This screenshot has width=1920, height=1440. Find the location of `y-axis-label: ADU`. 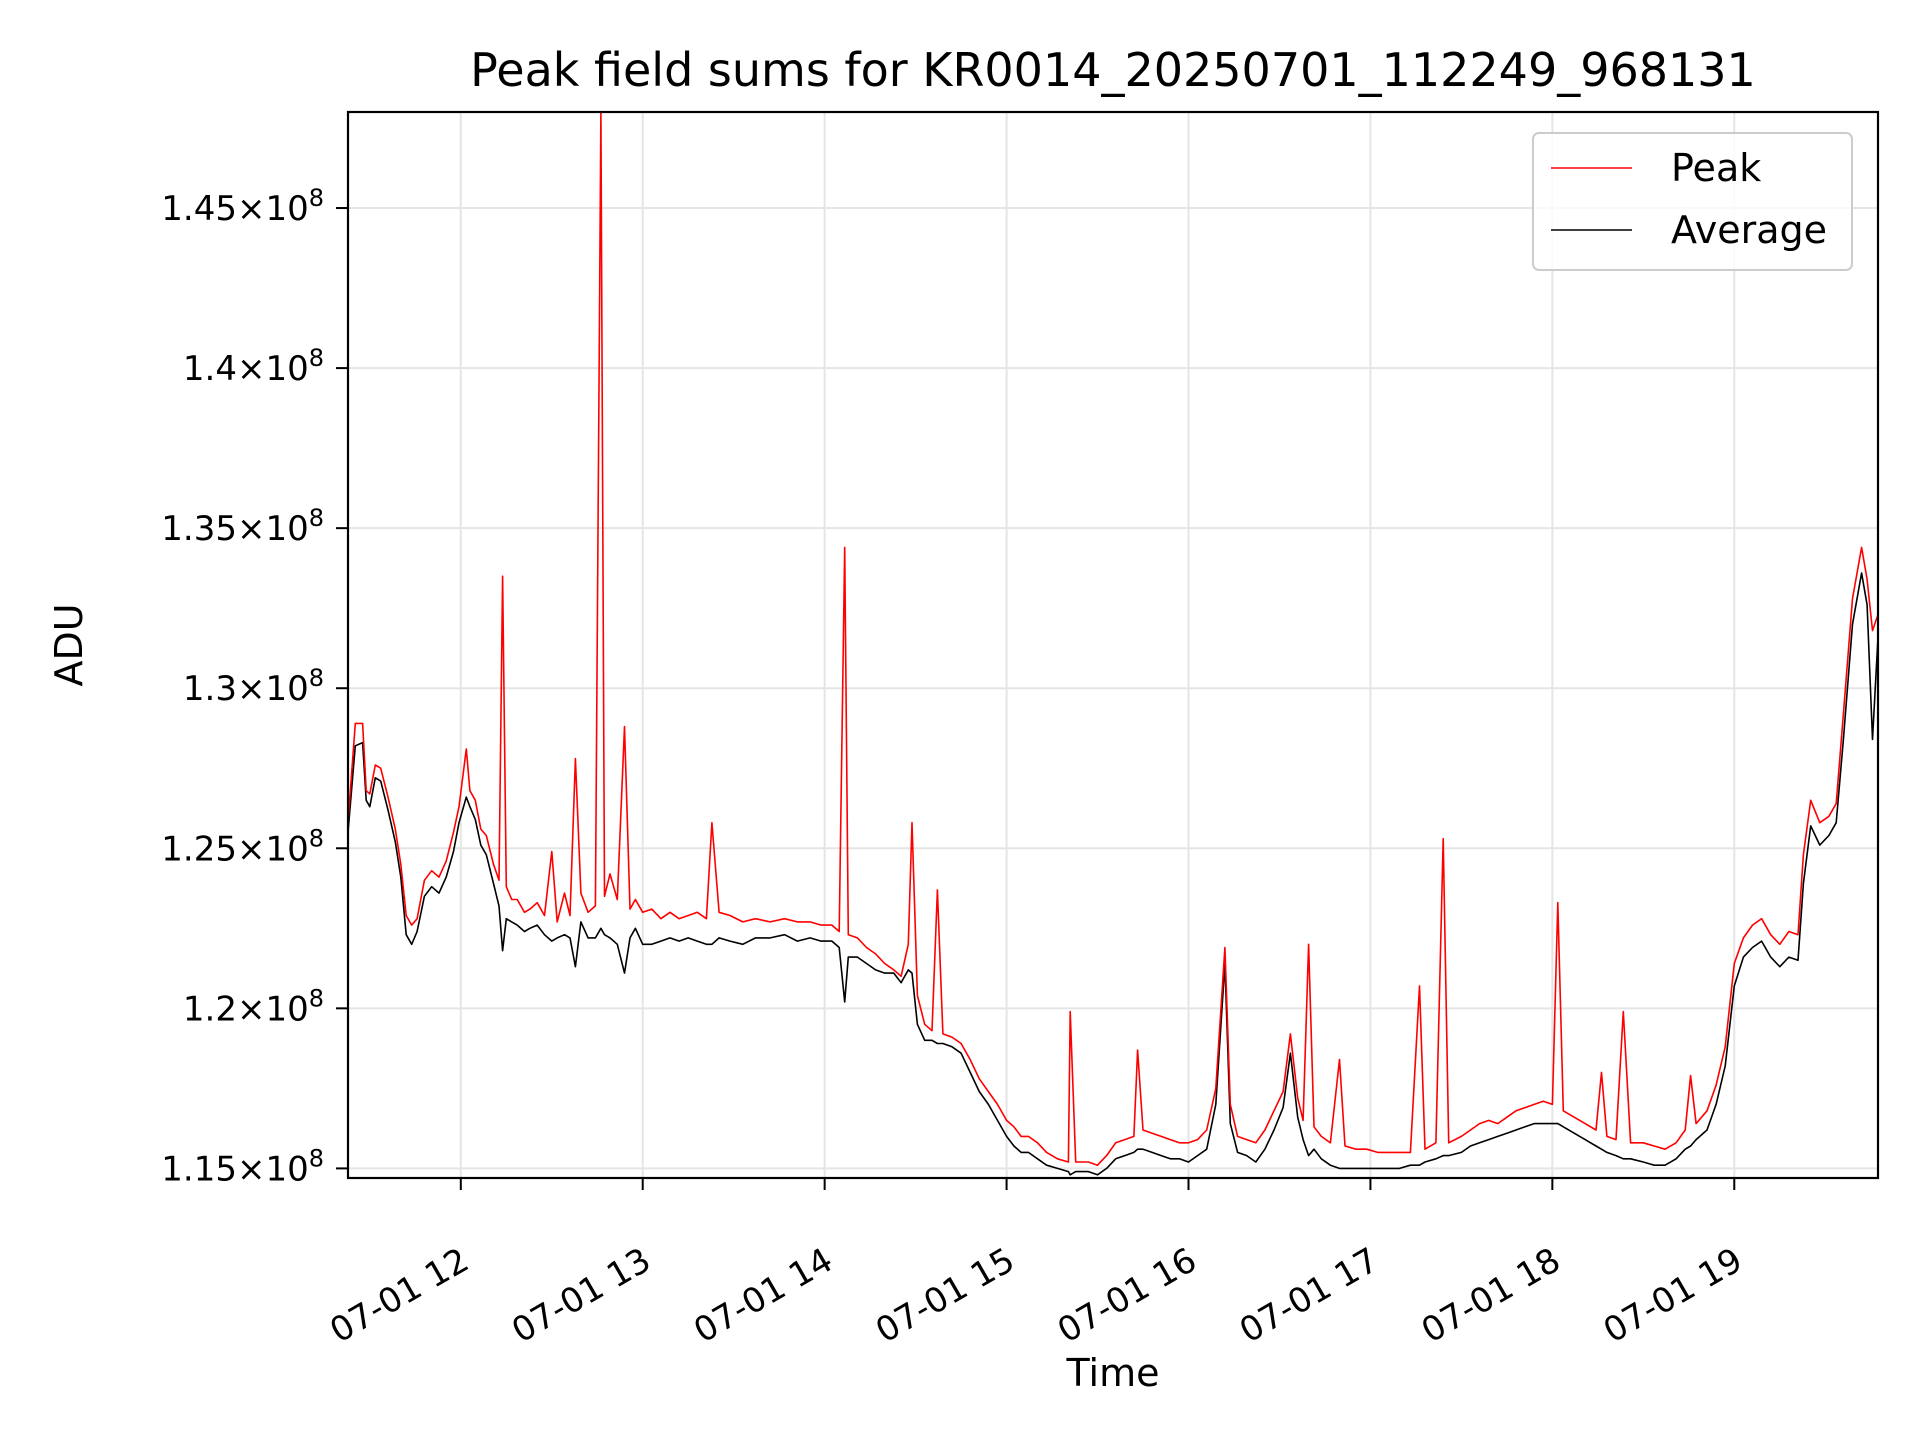

y-axis-label: ADU is located at coordinates (69, 644).